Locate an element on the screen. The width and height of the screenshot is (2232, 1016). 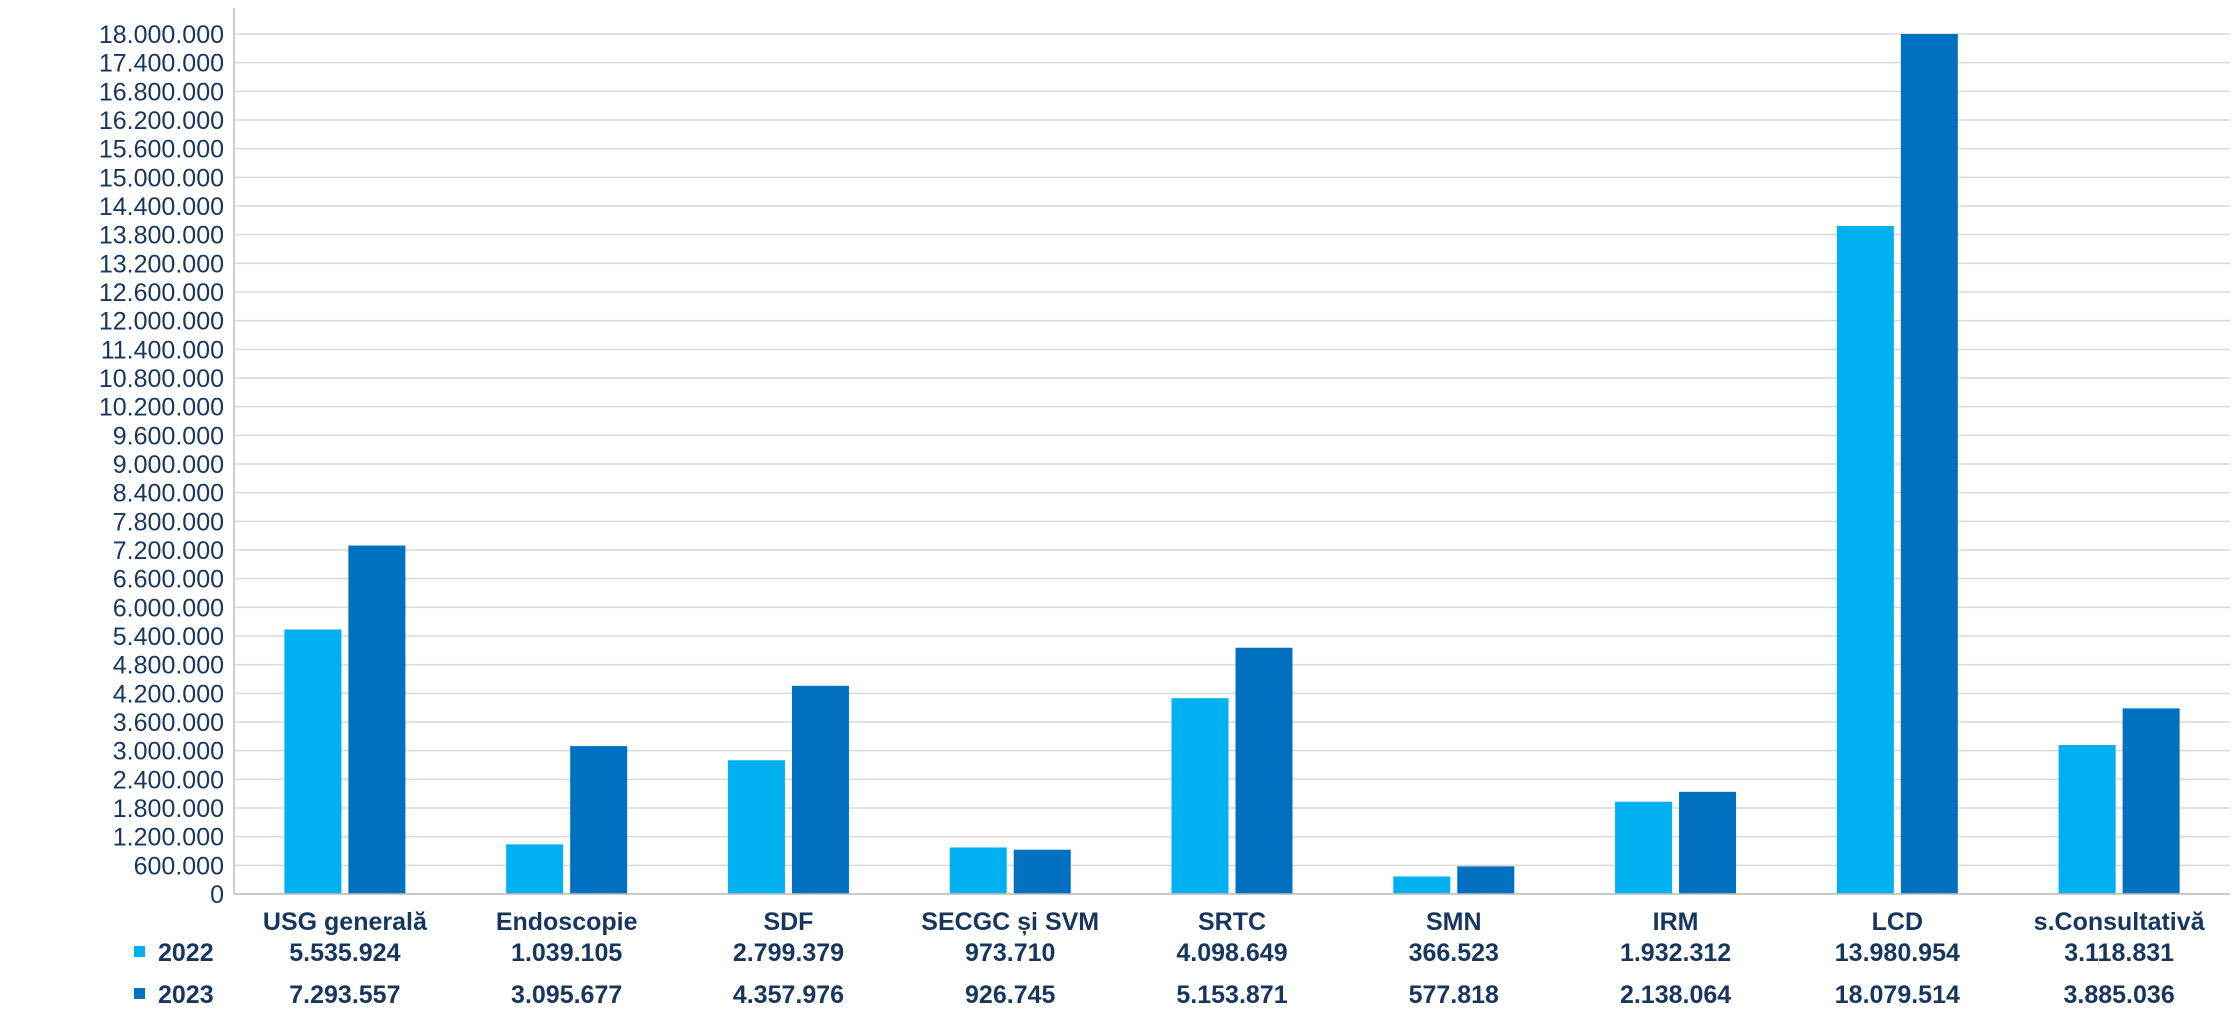
data-label-2022: 366.523 is located at coordinates (1454, 953).